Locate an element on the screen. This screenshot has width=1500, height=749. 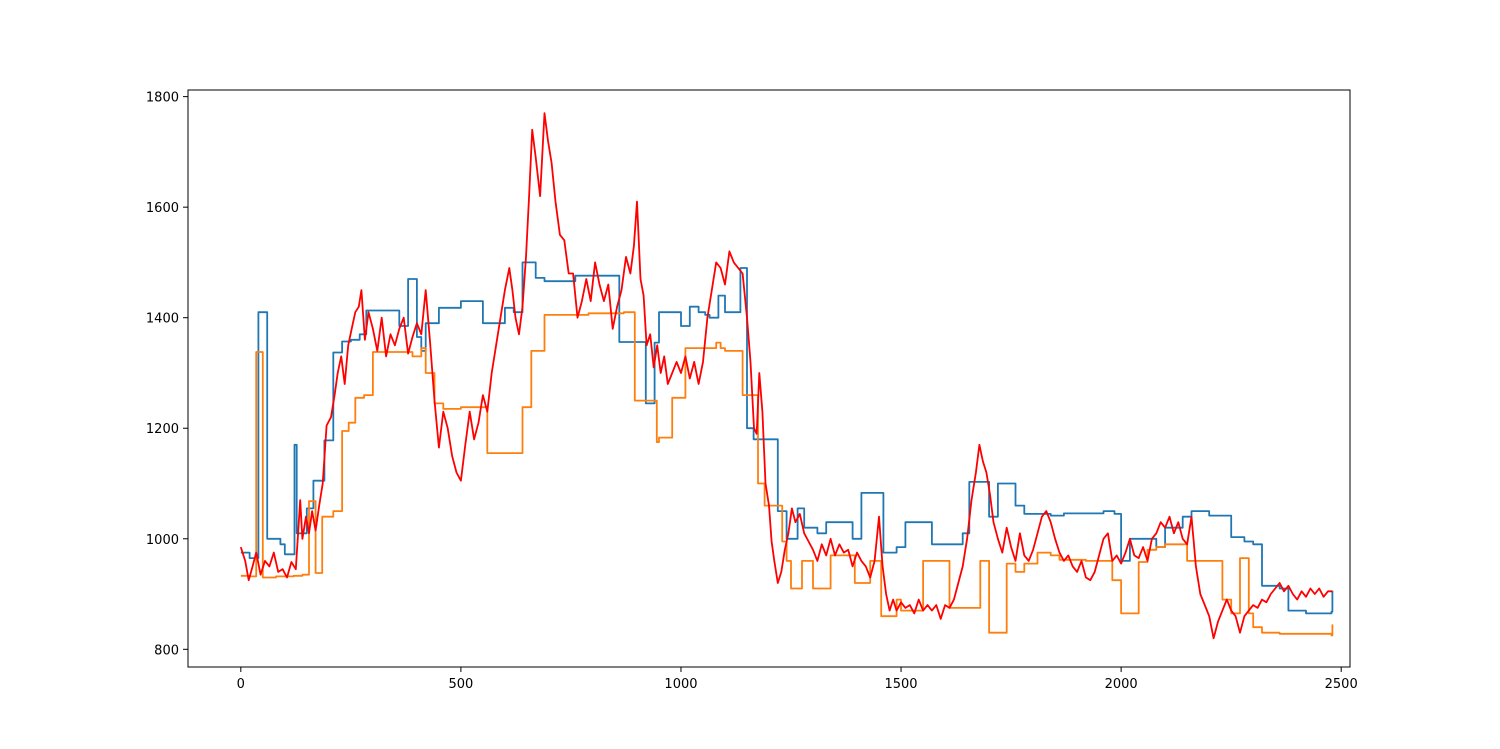
y-tick-label: 1400 is located at coordinates (162, 319).